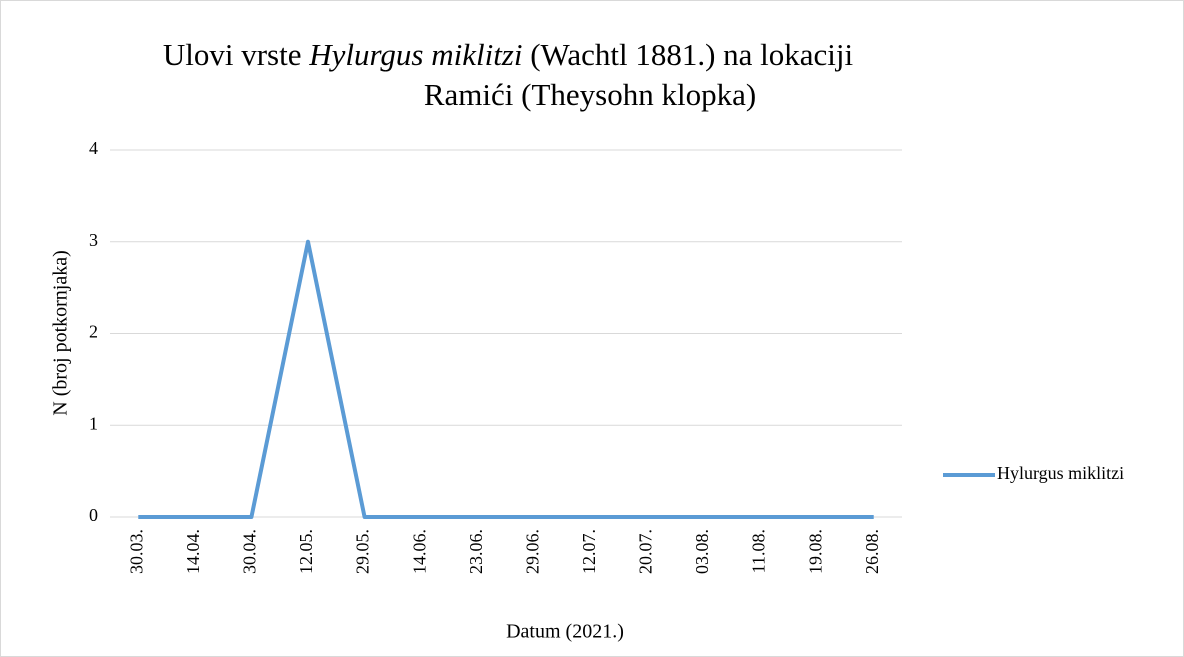 The width and height of the screenshot is (1184, 657). Describe the element at coordinates (93, 515) in the screenshot. I see `y-tick-label: 0` at that location.